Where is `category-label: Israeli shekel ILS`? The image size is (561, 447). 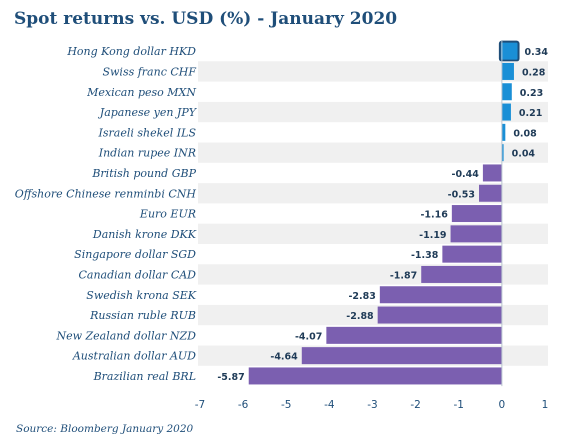
category-label: Israeli shekel ILS is located at coordinates (147, 132).